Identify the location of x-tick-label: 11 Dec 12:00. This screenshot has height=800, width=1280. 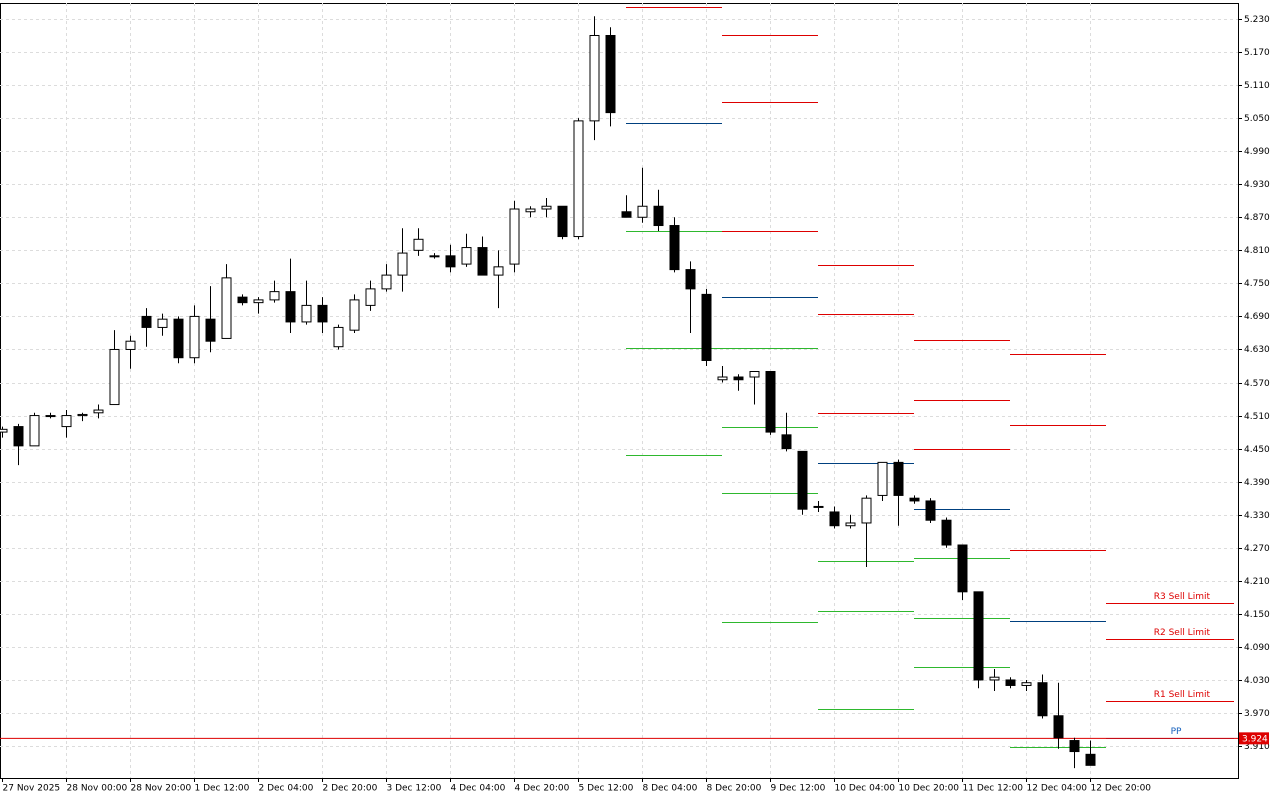
(993, 789).